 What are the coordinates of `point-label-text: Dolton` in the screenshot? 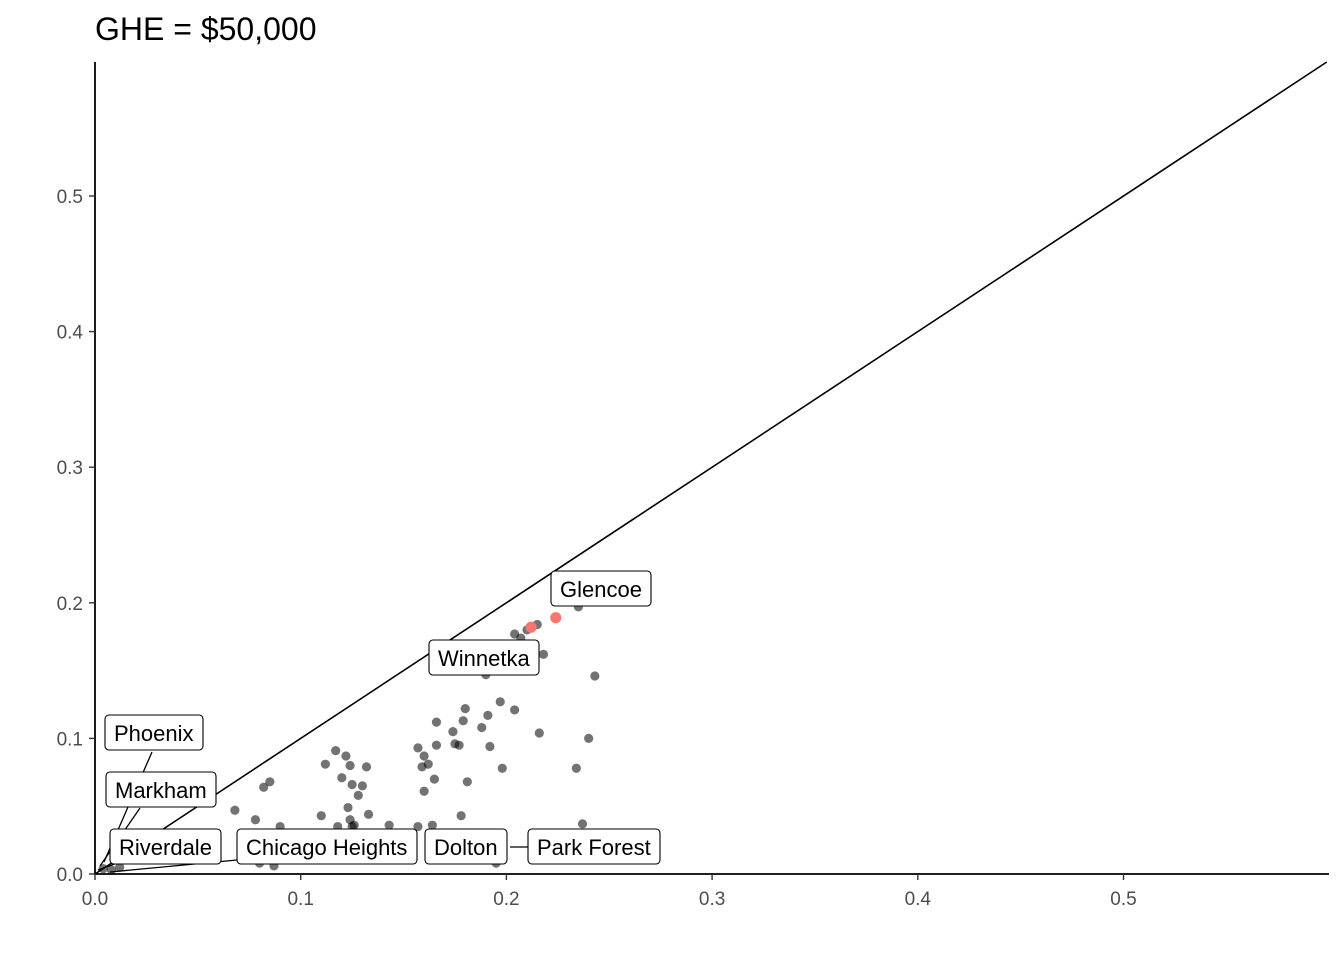 It's located at (466, 847).